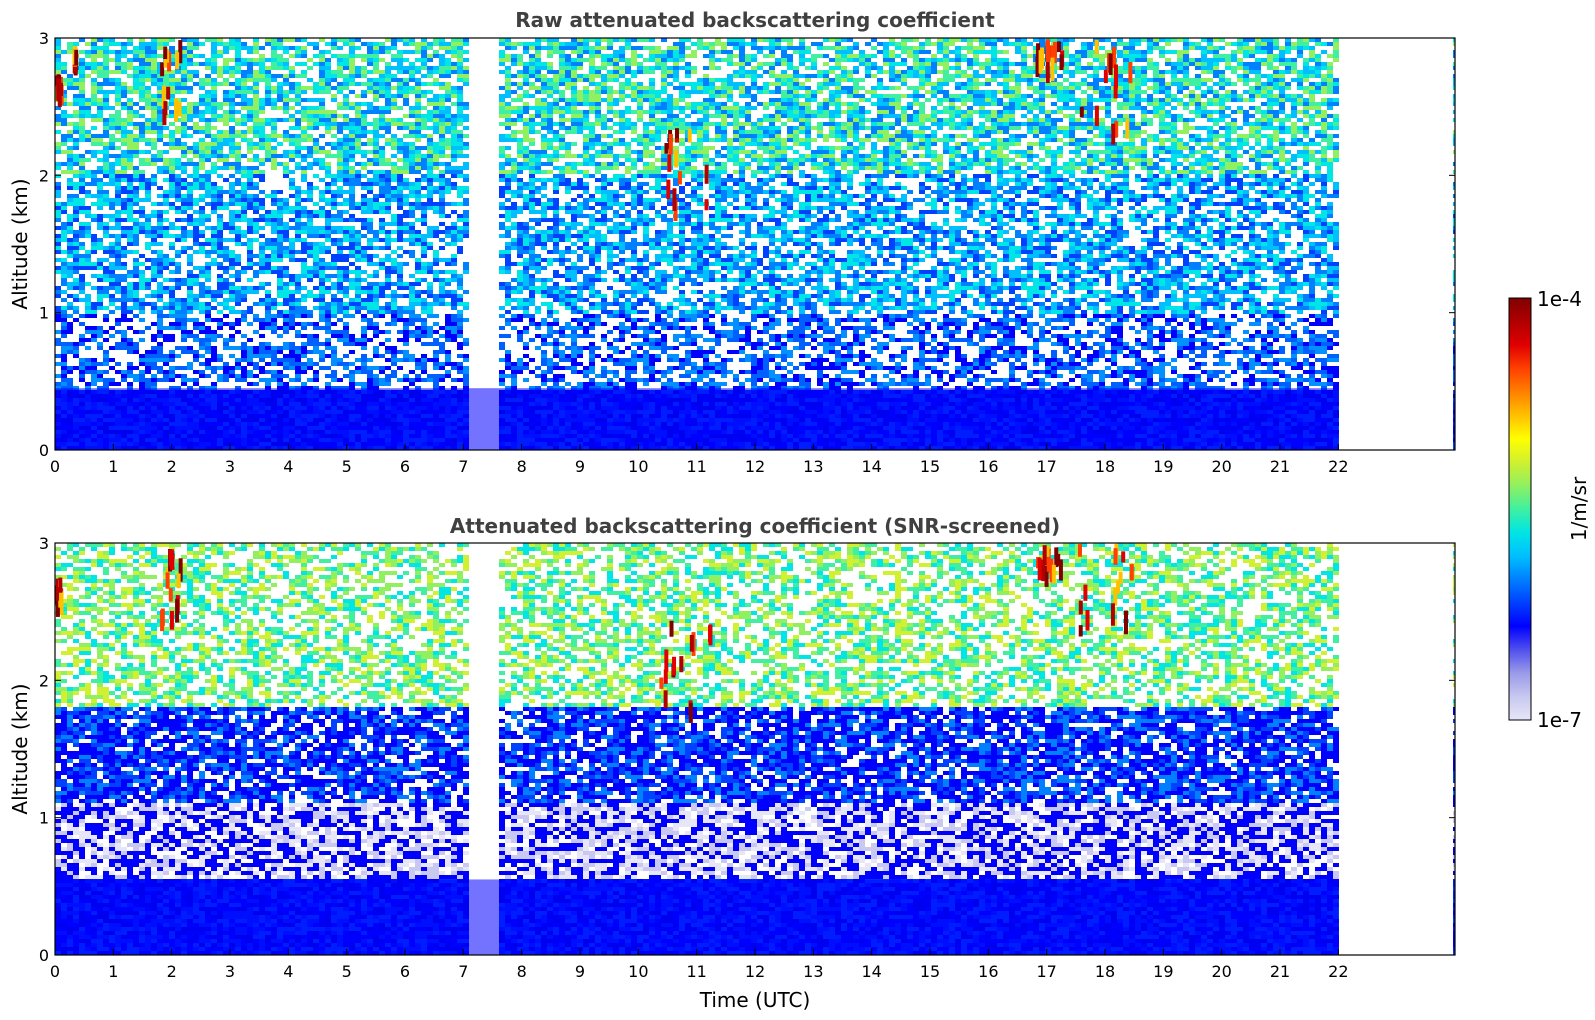 The height and width of the screenshot is (1020, 1595). Describe the element at coordinates (1046, 971) in the screenshot. I see `x-tick-label: 17` at that location.